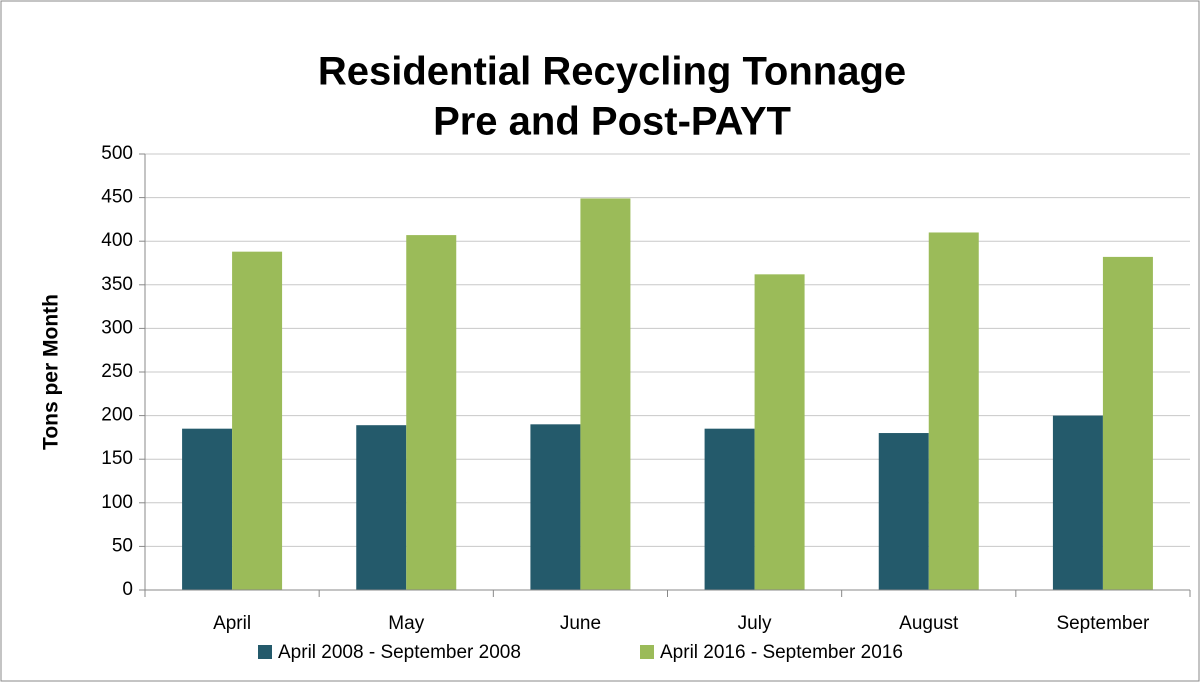 The width and height of the screenshot is (1202, 683). I want to click on y-tick-label: 50, so click(122, 545).